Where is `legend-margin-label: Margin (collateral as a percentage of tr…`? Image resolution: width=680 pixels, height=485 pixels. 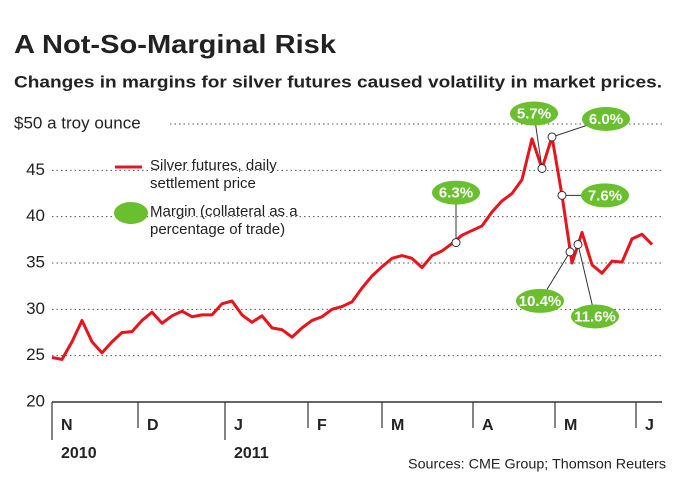
legend-margin-label: Margin (collateral as a percentage of tr… is located at coordinates (224, 220).